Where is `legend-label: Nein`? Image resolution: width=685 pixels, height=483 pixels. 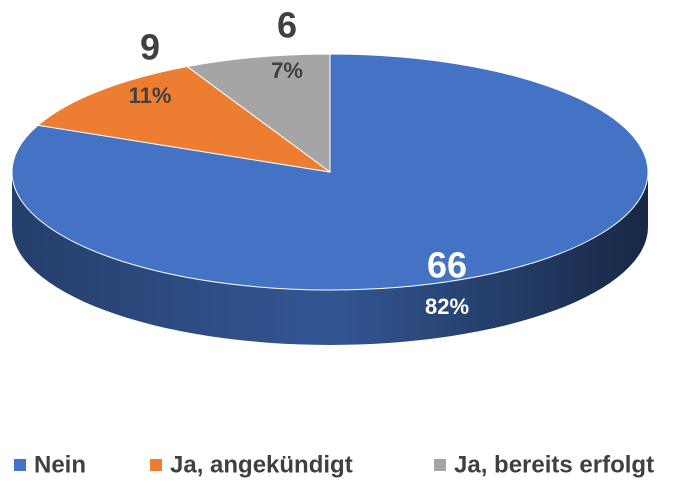
legend-label: Nein is located at coordinates (60, 464).